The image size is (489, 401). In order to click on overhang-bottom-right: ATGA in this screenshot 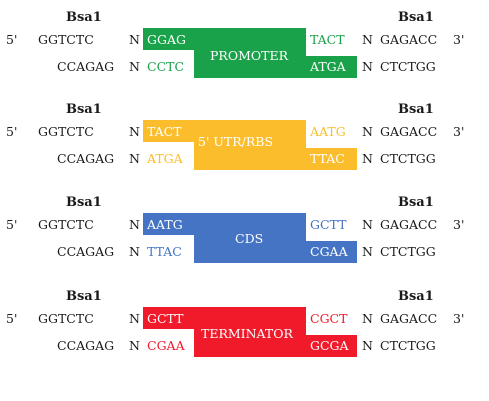, I will do `click(328, 66)`.